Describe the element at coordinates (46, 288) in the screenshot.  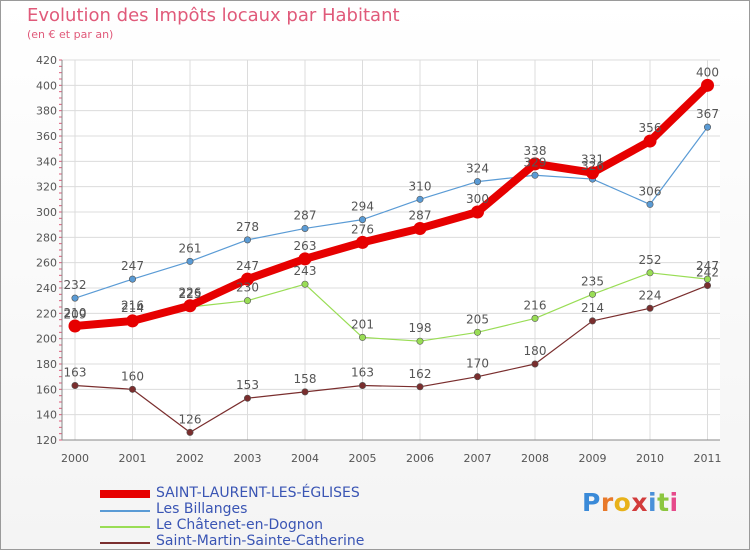
I see `y-tick-label: 240` at that location.